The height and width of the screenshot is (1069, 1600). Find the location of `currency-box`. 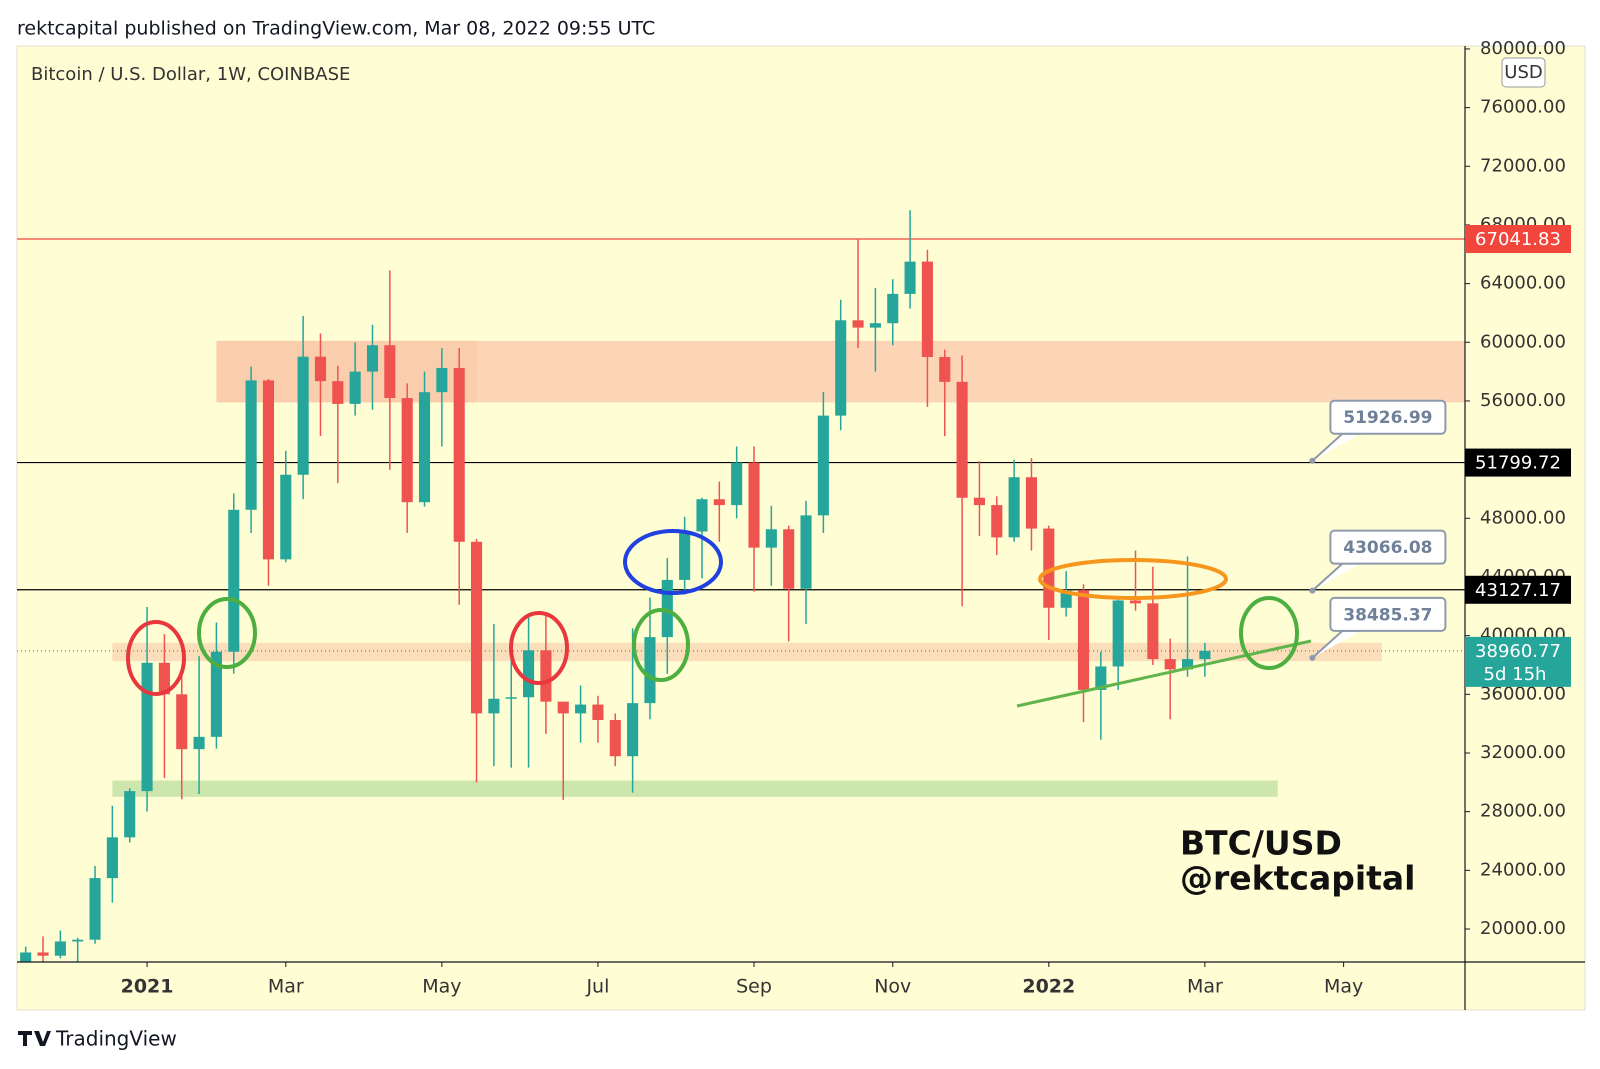

currency-box is located at coordinates (1523, 72).